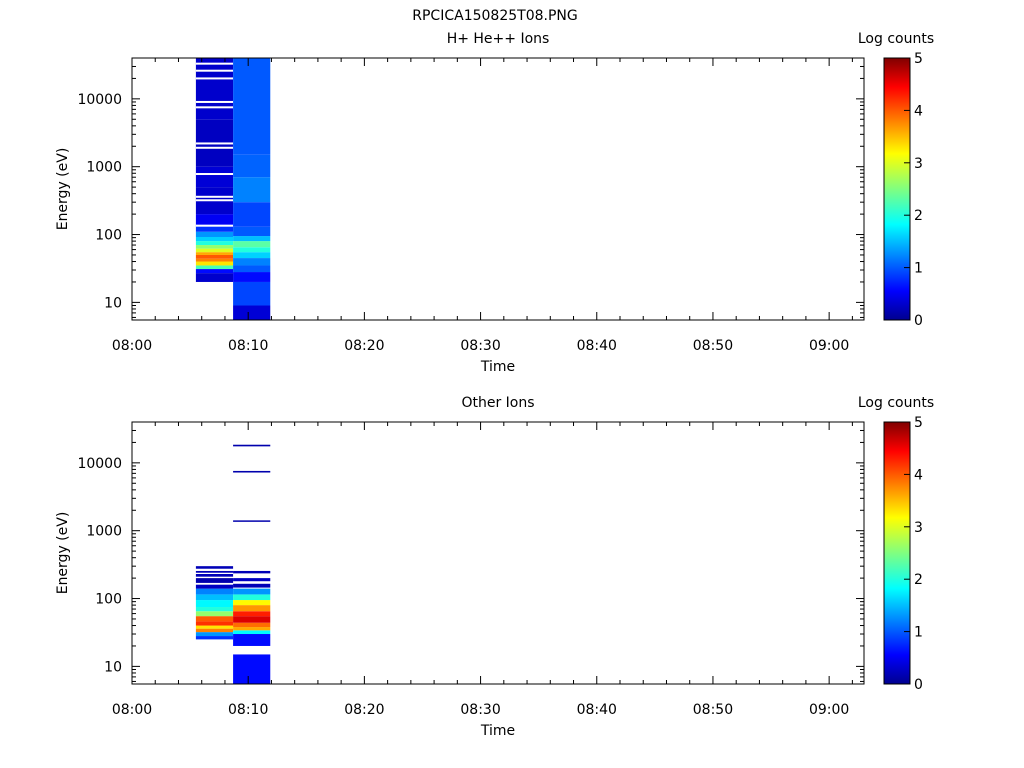  I want to click on figure-title: RPCICA150825T08.PNG, so click(494, 16).